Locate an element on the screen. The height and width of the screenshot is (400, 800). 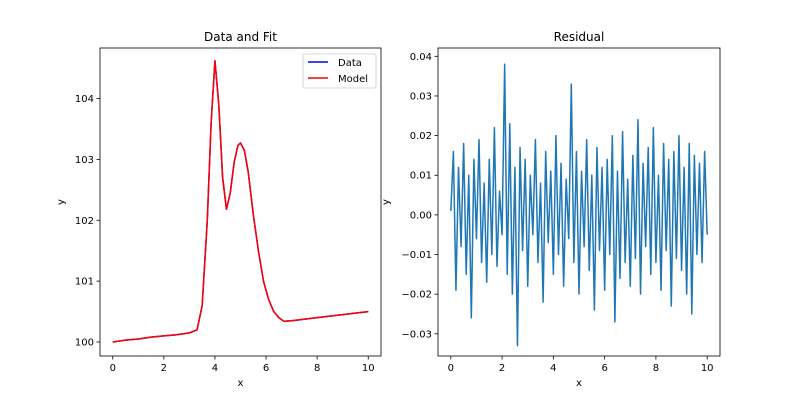
residual-ytick-label: −0.02 is located at coordinates (416, 295).